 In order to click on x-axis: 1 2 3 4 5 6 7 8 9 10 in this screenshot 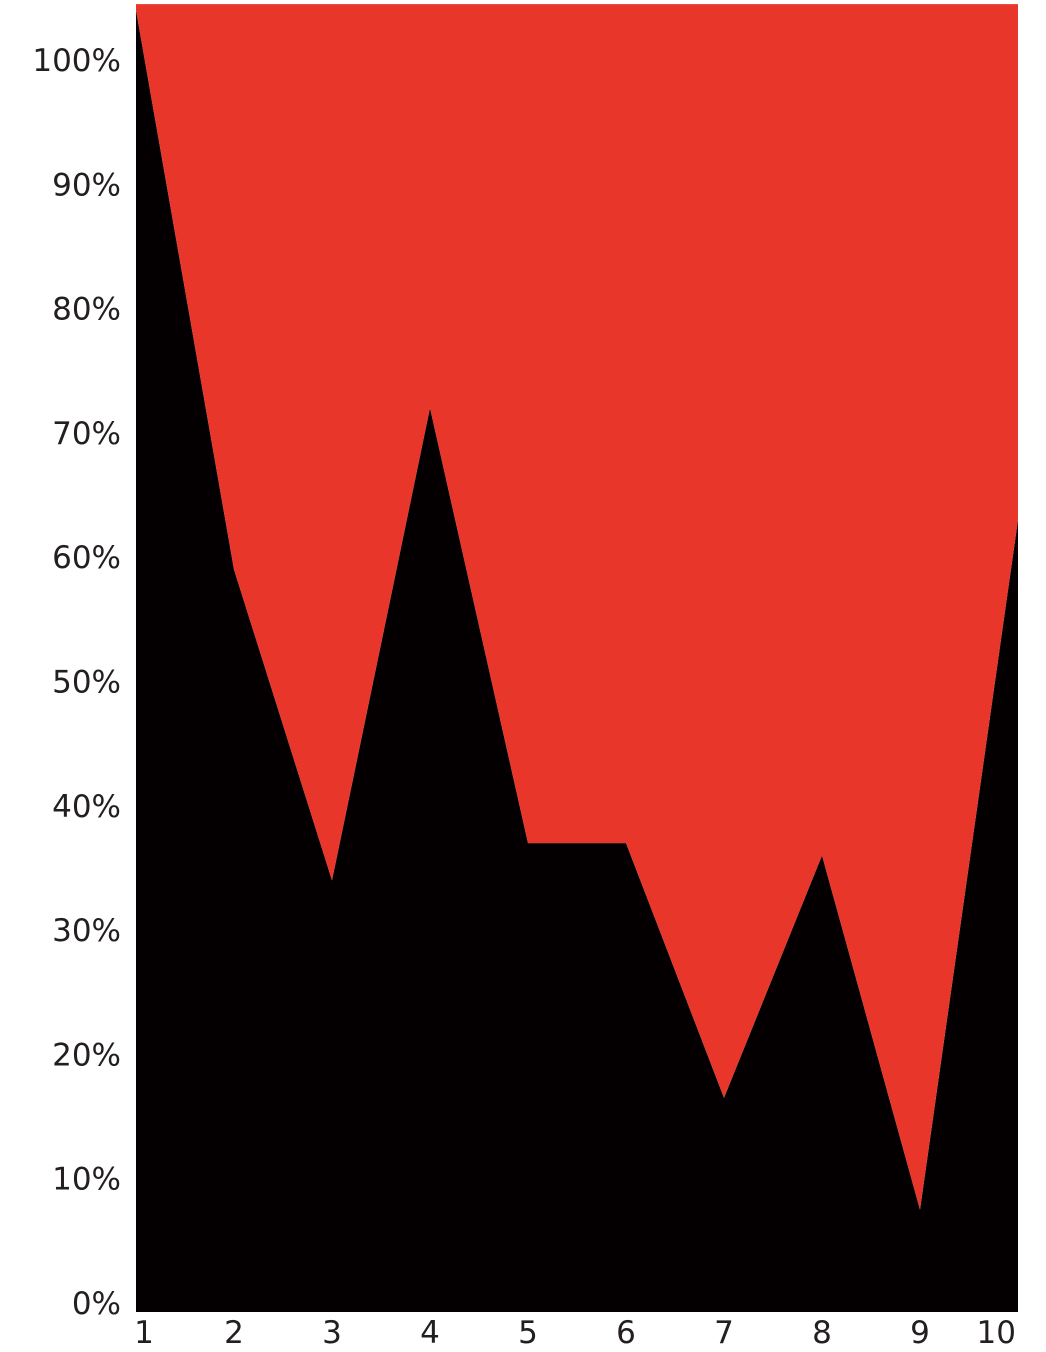, I will do `click(575, 1333)`.